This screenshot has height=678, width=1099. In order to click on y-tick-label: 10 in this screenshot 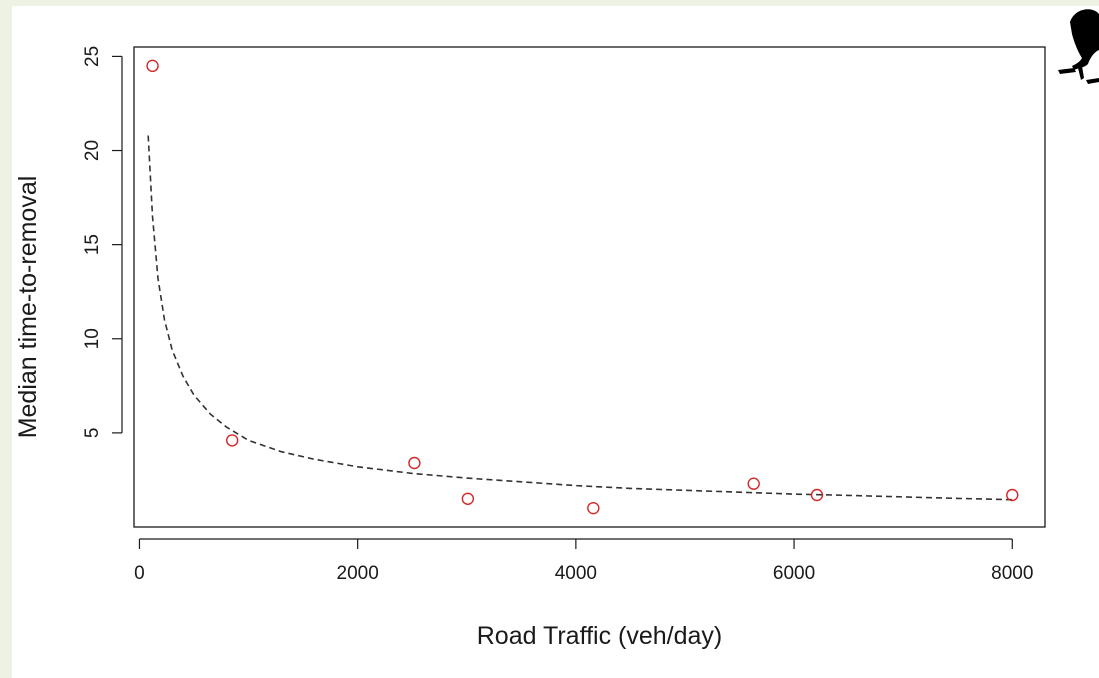, I will do `click(92, 338)`.